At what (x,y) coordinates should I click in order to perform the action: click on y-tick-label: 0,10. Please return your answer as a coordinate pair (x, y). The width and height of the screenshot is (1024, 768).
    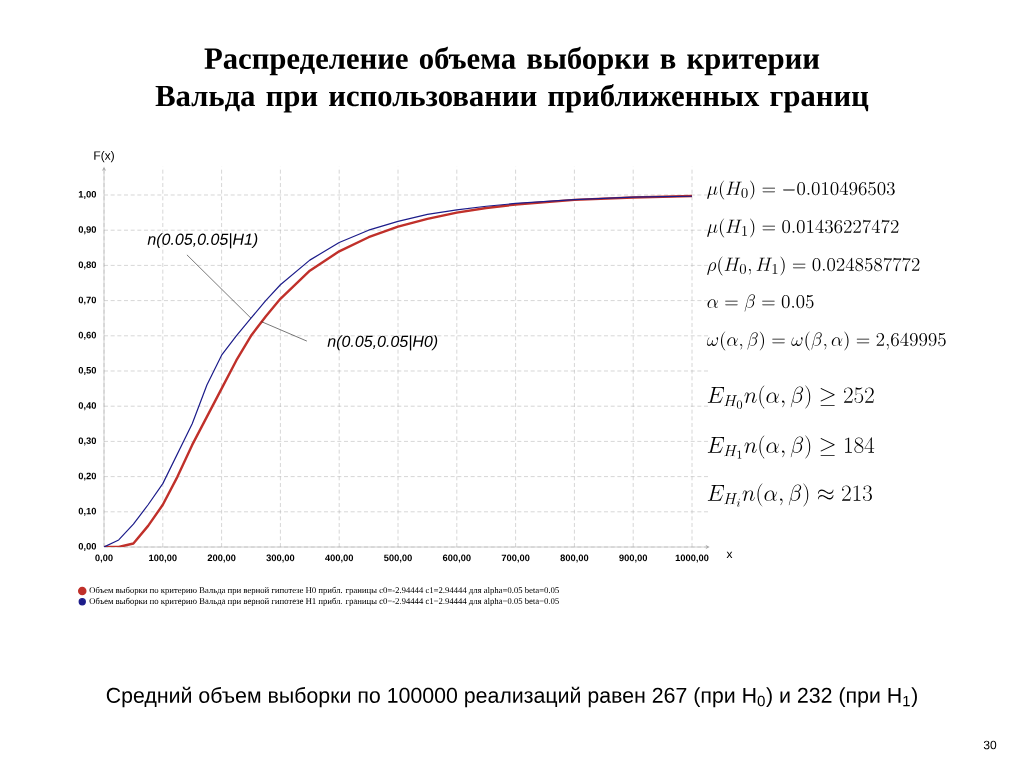
    Looking at the image, I should click on (87, 511).